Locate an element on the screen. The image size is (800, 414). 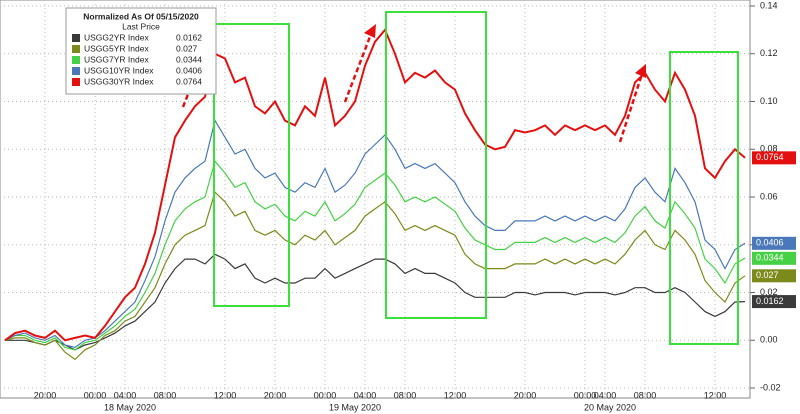
legend-box is located at coordinates (141, 51).